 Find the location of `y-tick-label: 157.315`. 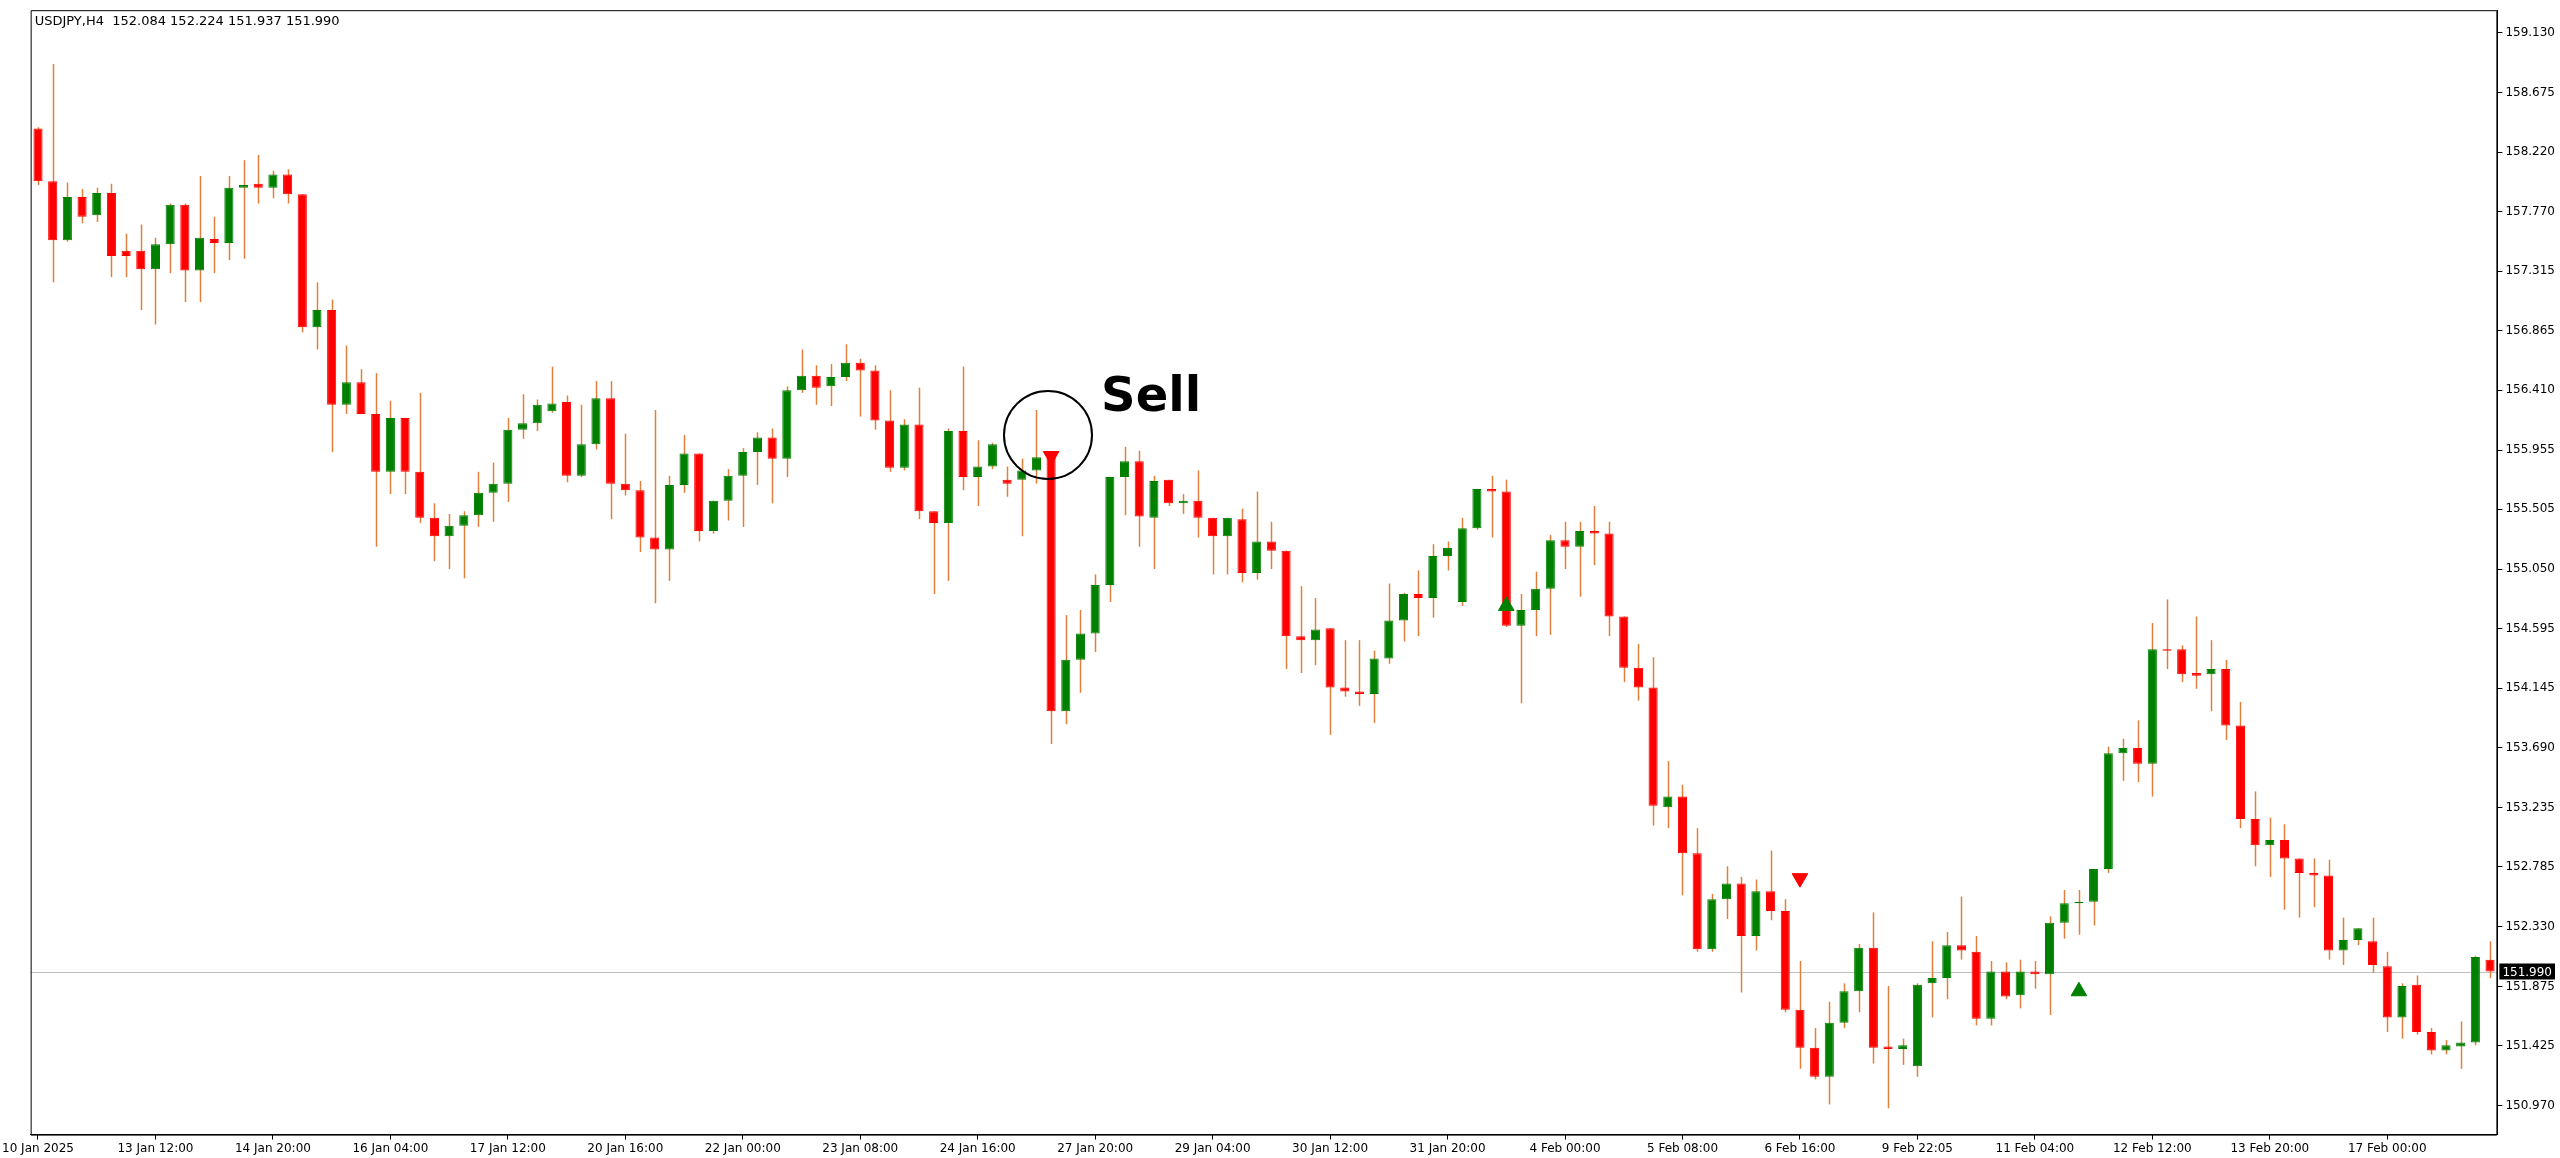

y-tick-label: 157.315 is located at coordinates (2530, 270).